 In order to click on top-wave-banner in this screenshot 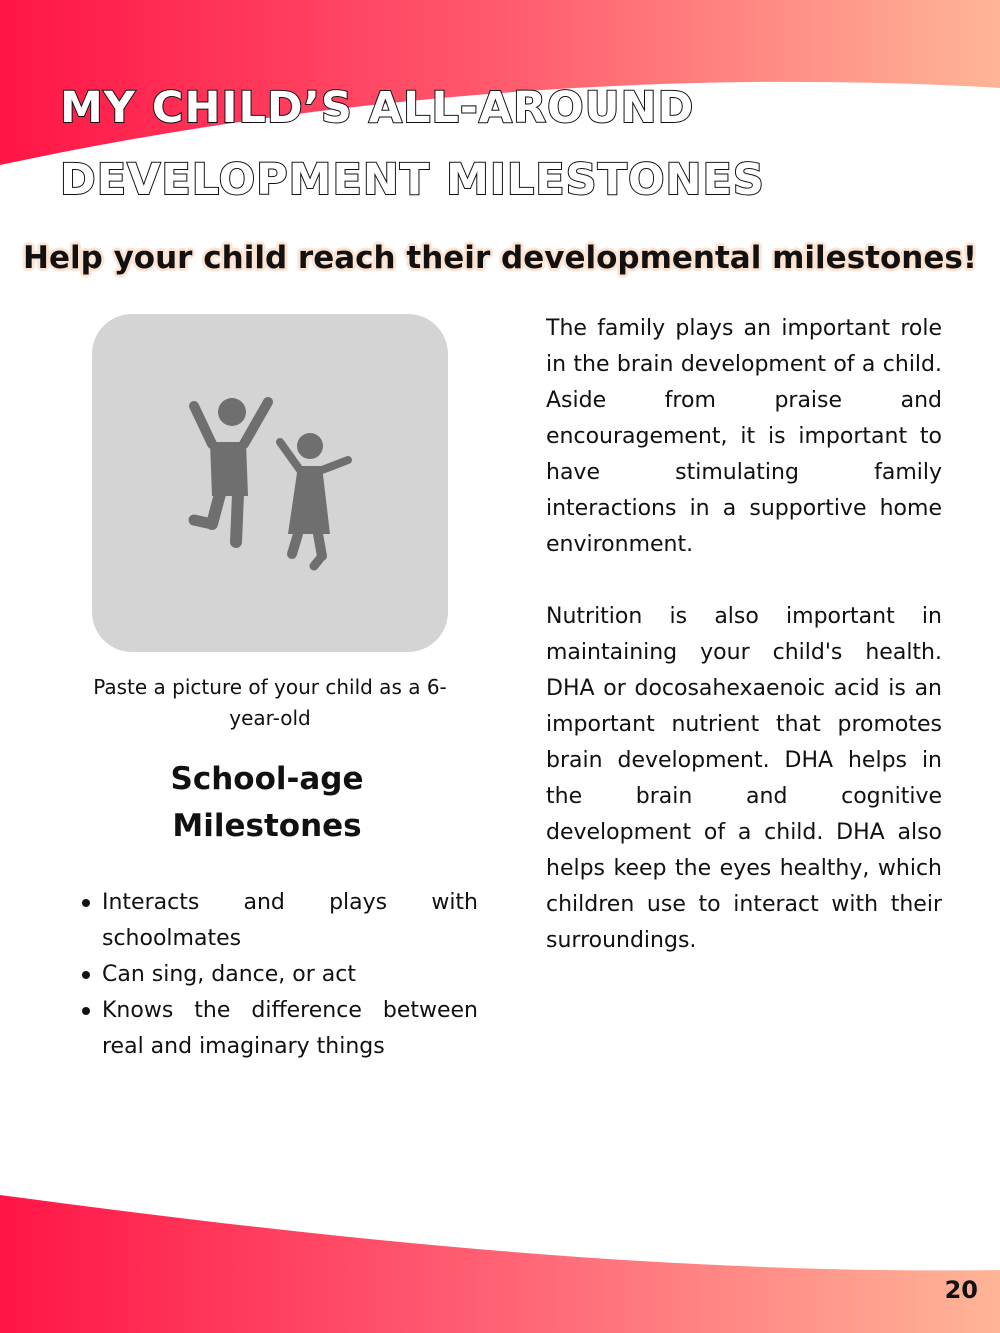, I will do `click(500, 82)`.